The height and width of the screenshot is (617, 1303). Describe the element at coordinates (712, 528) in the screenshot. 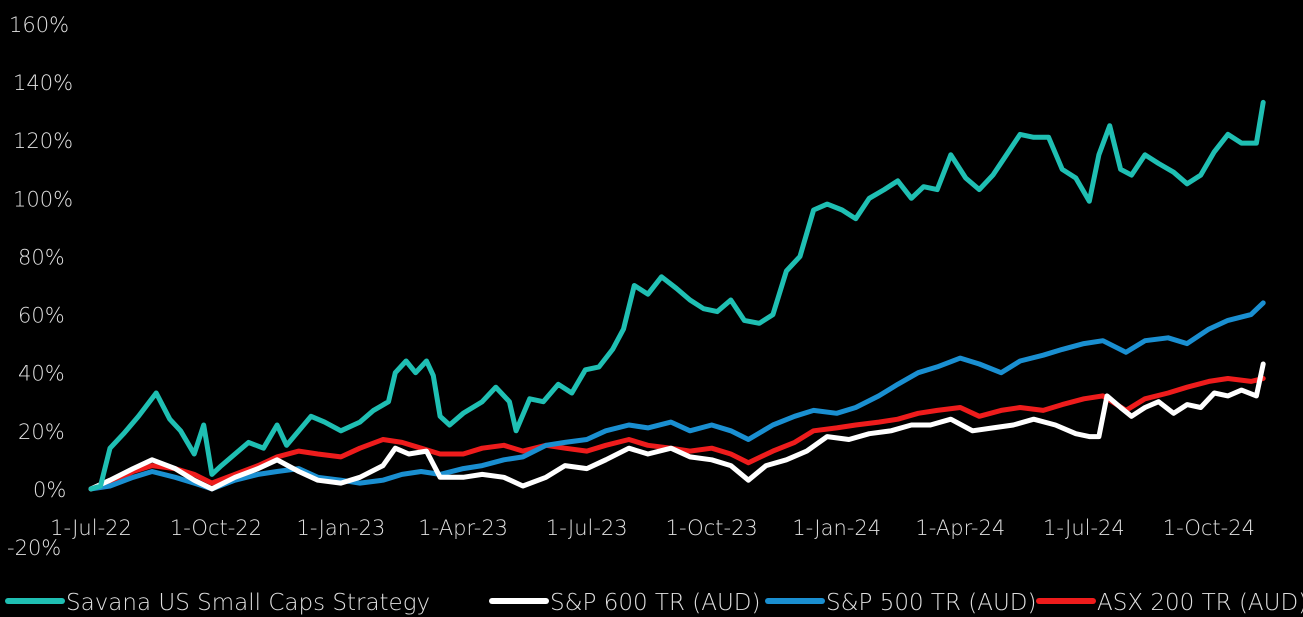

I see `x-tick-label: 1-Oct-23` at that location.